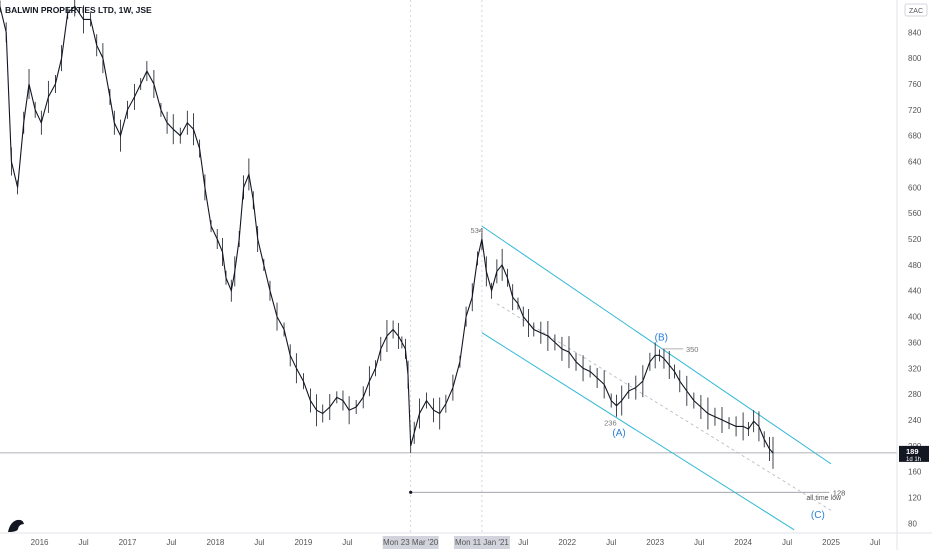 The image size is (932, 550). What do you see at coordinates (915, 472) in the screenshot?
I see `price-tick-label: 160` at bounding box center [915, 472].